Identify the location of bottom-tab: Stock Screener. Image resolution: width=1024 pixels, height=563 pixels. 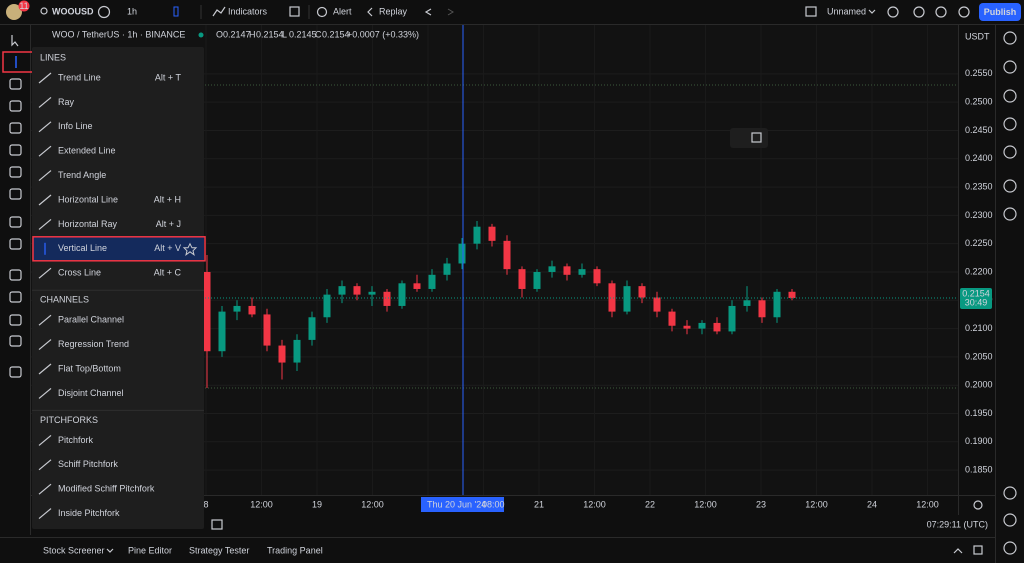
(74, 550).